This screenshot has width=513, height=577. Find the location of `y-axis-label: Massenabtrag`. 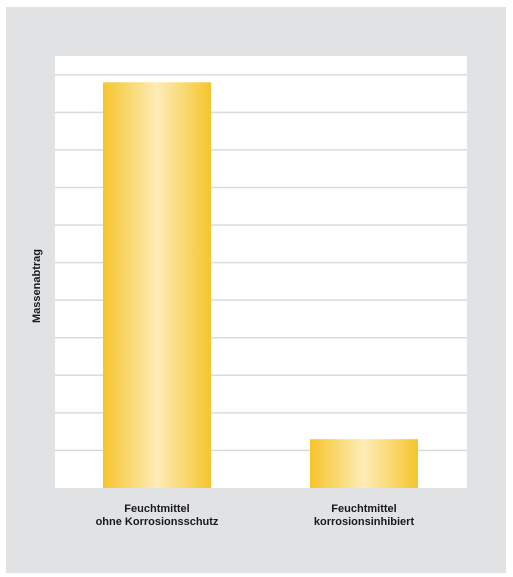

y-axis-label: Massenabtrag is located at coordinates (37, 286).